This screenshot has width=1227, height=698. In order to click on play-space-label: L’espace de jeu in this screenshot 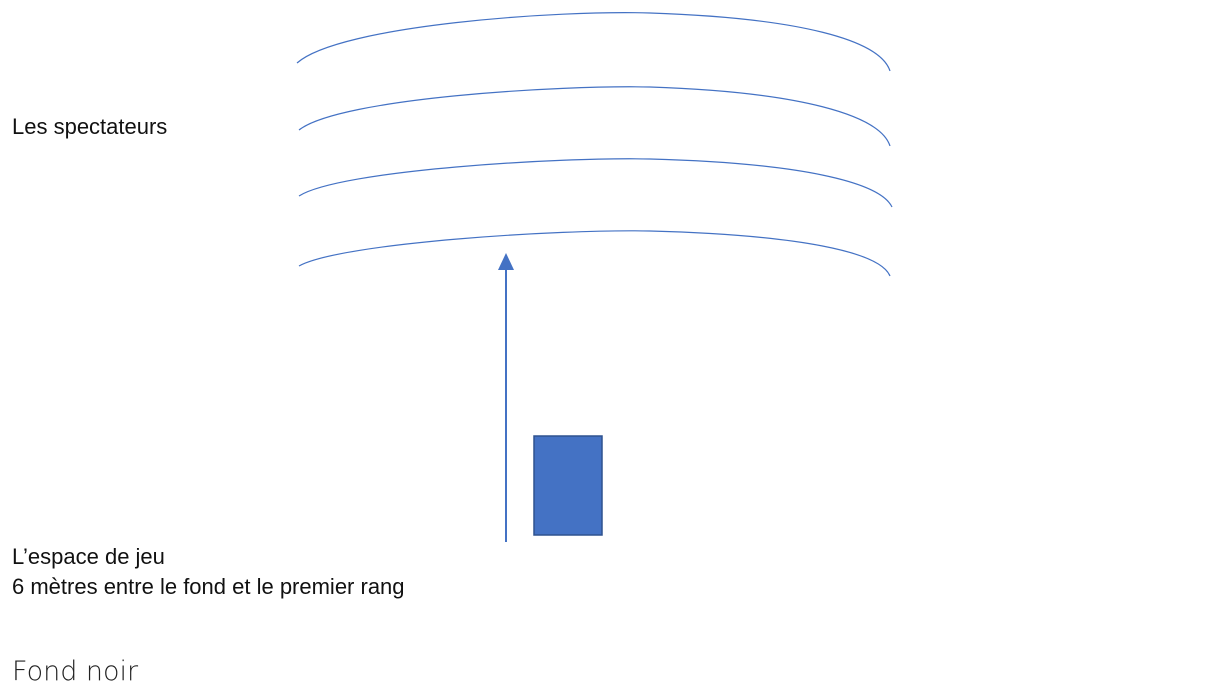, I will do `click(88, 556)`.